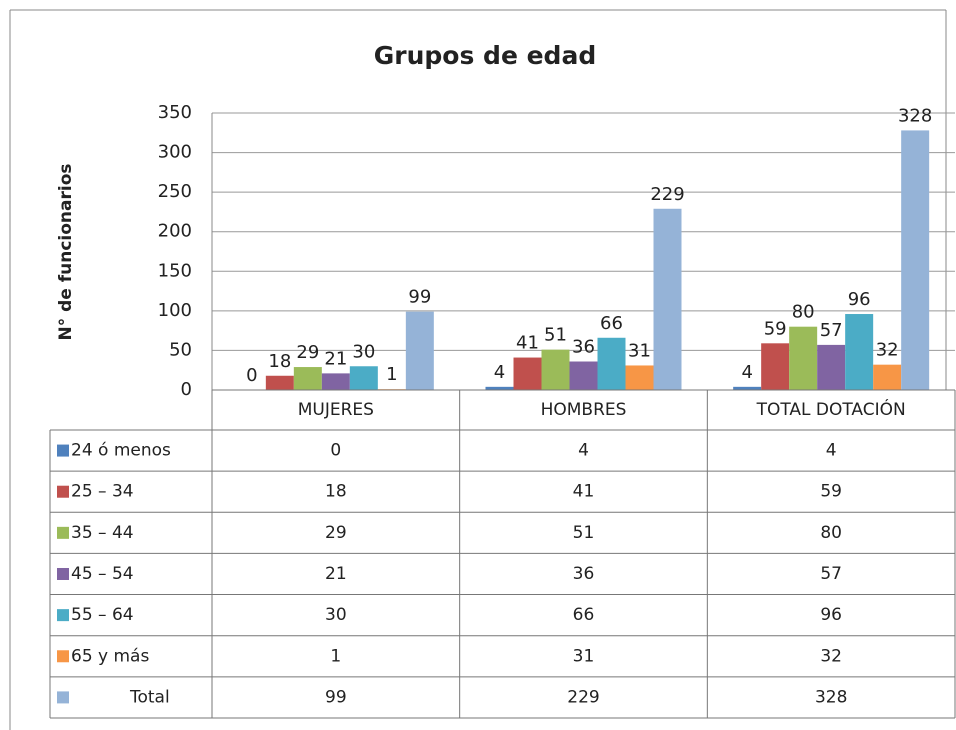 The height and width of the screenshot is (730, 956). Describe the element at coordinates (175, 270) in the screenshot. I see `y-tick-label: 150` at that location.